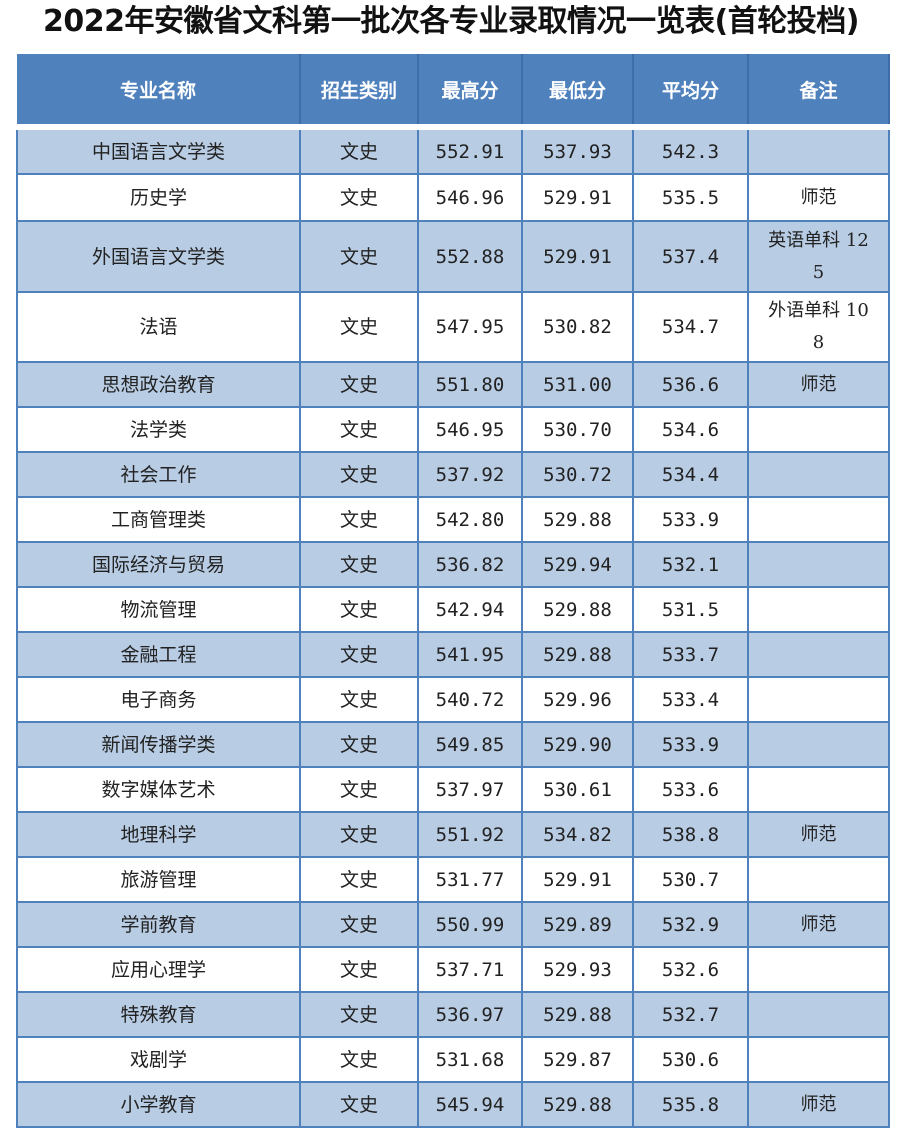 Image resolution: width=902 pixels, height=1136 pixels. I want to click on cell-max-score: 546.96, so click(470, 197).